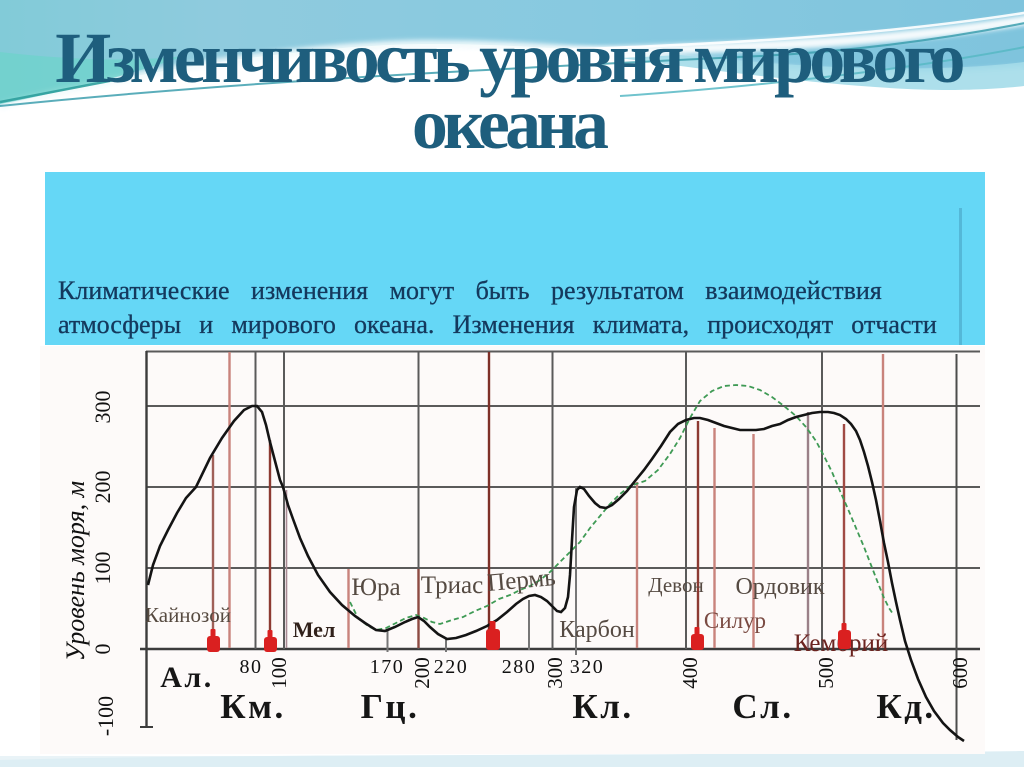 This screenshot has height=767, width=1024. I want to click on svg-text: Ал., so click(187, 677).